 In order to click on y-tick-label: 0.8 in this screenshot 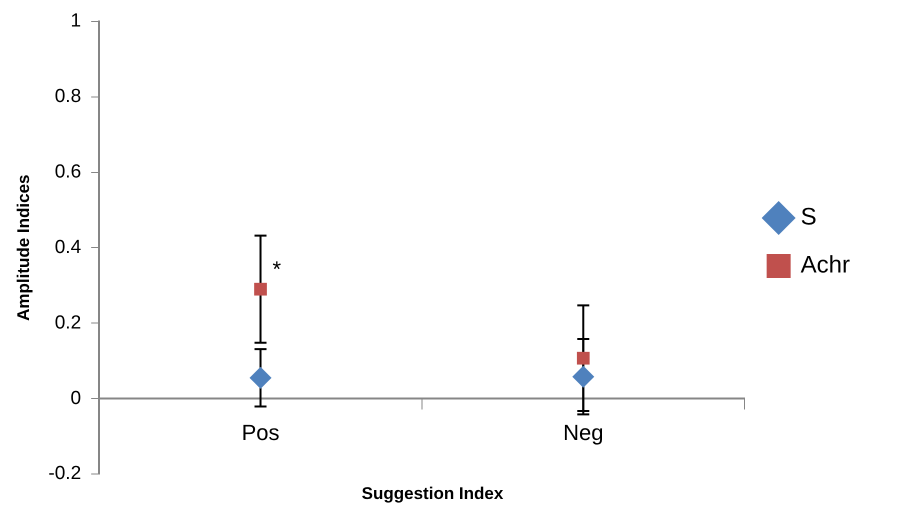, I will do `click(68, 97)`.